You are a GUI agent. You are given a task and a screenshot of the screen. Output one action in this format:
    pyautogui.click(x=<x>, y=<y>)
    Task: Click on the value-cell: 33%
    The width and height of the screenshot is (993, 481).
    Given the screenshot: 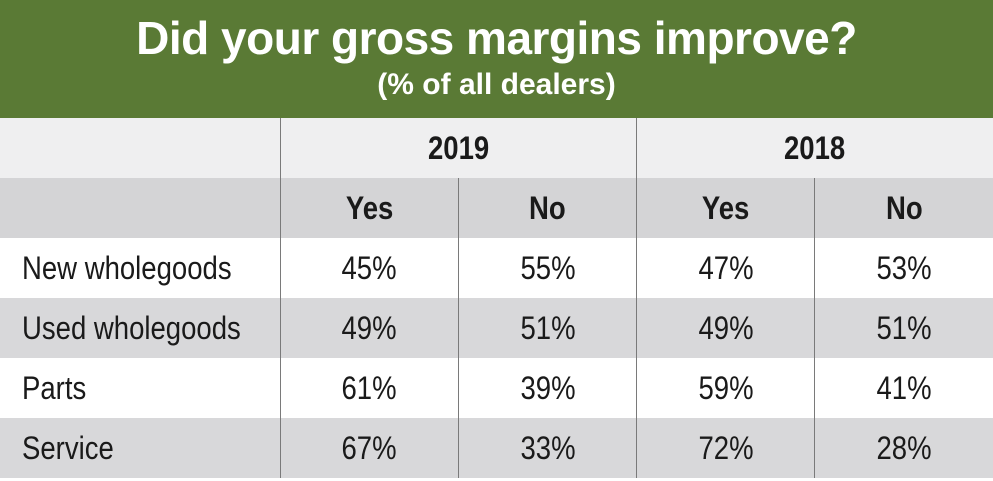 What is the action you would take?
    pyautogui.click(x=547, y=448)
    